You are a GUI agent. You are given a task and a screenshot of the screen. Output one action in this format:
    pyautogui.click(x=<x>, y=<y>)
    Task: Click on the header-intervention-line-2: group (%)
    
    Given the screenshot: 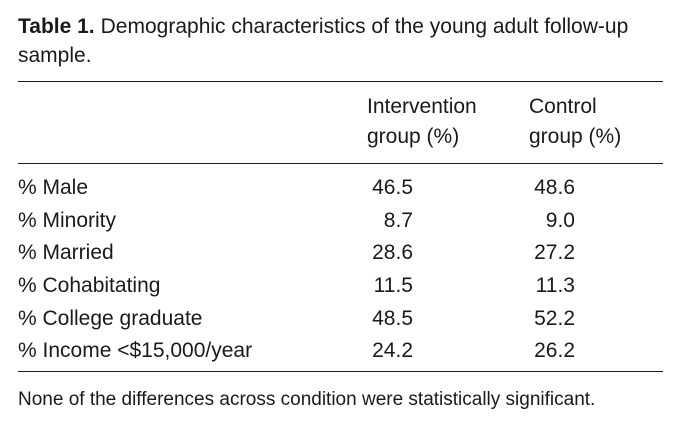 What is the action you would take?
    pyautogui.click(x=413, y=136)
    